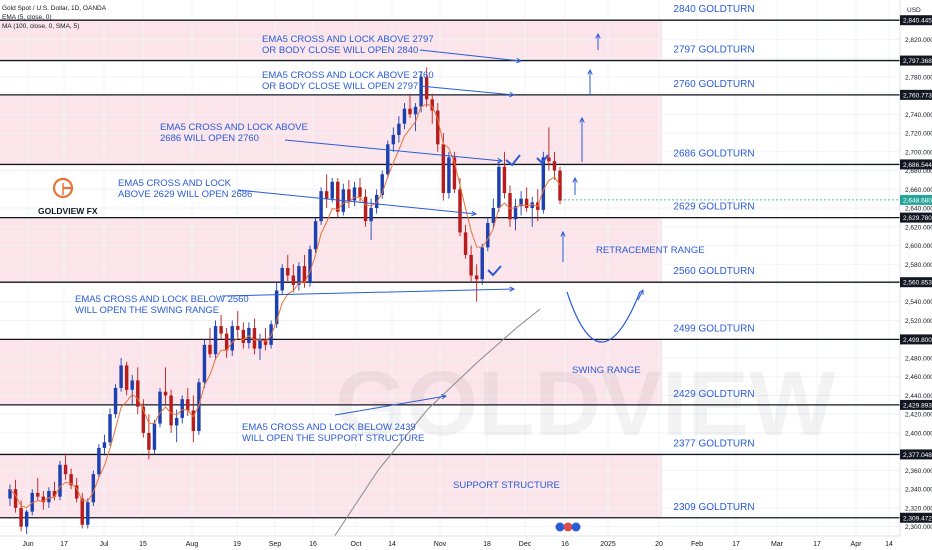 This screenshot has width=932, height=550. Describe the element at coordinates (313, 544) in the screenshot. I see `date-tick-label: 16` at that location.